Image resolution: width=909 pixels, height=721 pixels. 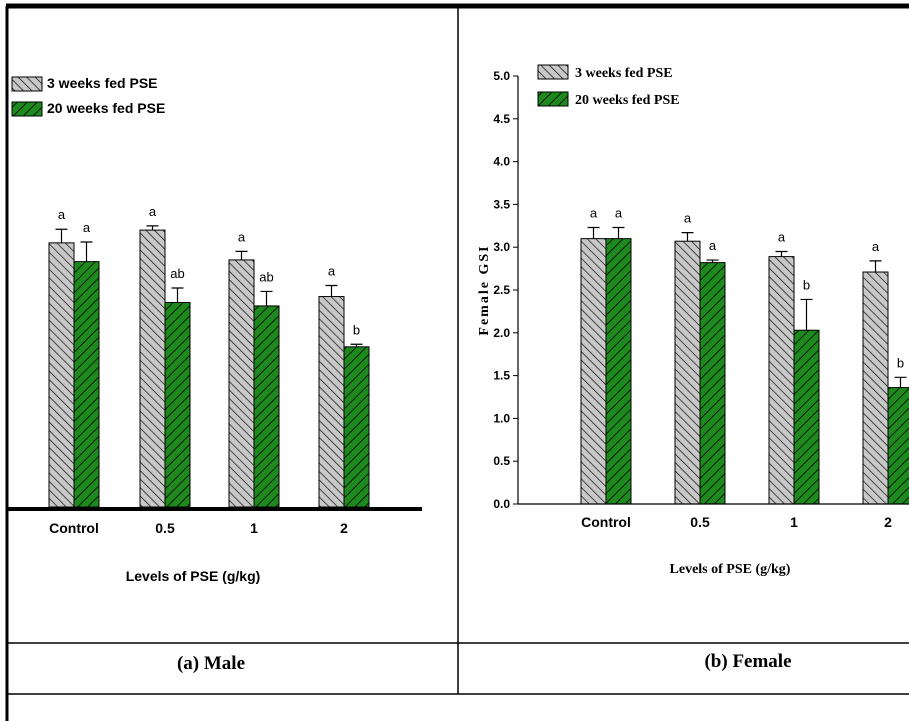 What do you see at coordinates (484, 289) in the screenshot?
I see `female-y-axis-label: Female GSI` at bounding box center [484, 289].